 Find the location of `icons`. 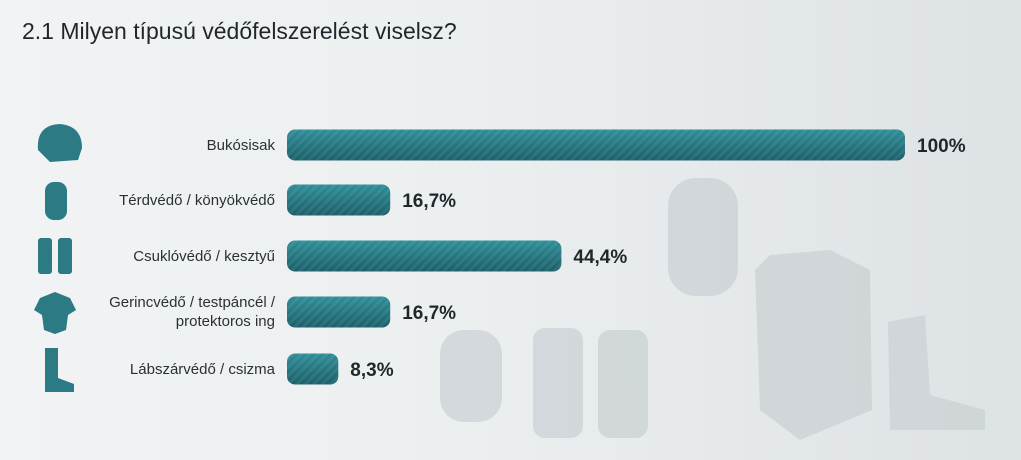

icons is located at coordinates (58, 258).